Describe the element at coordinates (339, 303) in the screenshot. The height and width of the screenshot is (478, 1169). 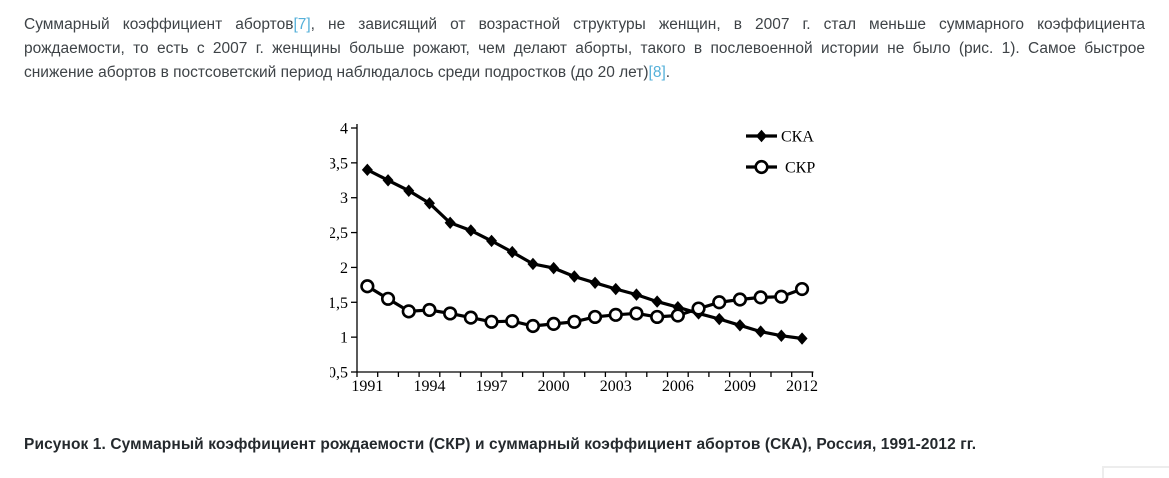
I see `svg-text: 1,5` at that location.